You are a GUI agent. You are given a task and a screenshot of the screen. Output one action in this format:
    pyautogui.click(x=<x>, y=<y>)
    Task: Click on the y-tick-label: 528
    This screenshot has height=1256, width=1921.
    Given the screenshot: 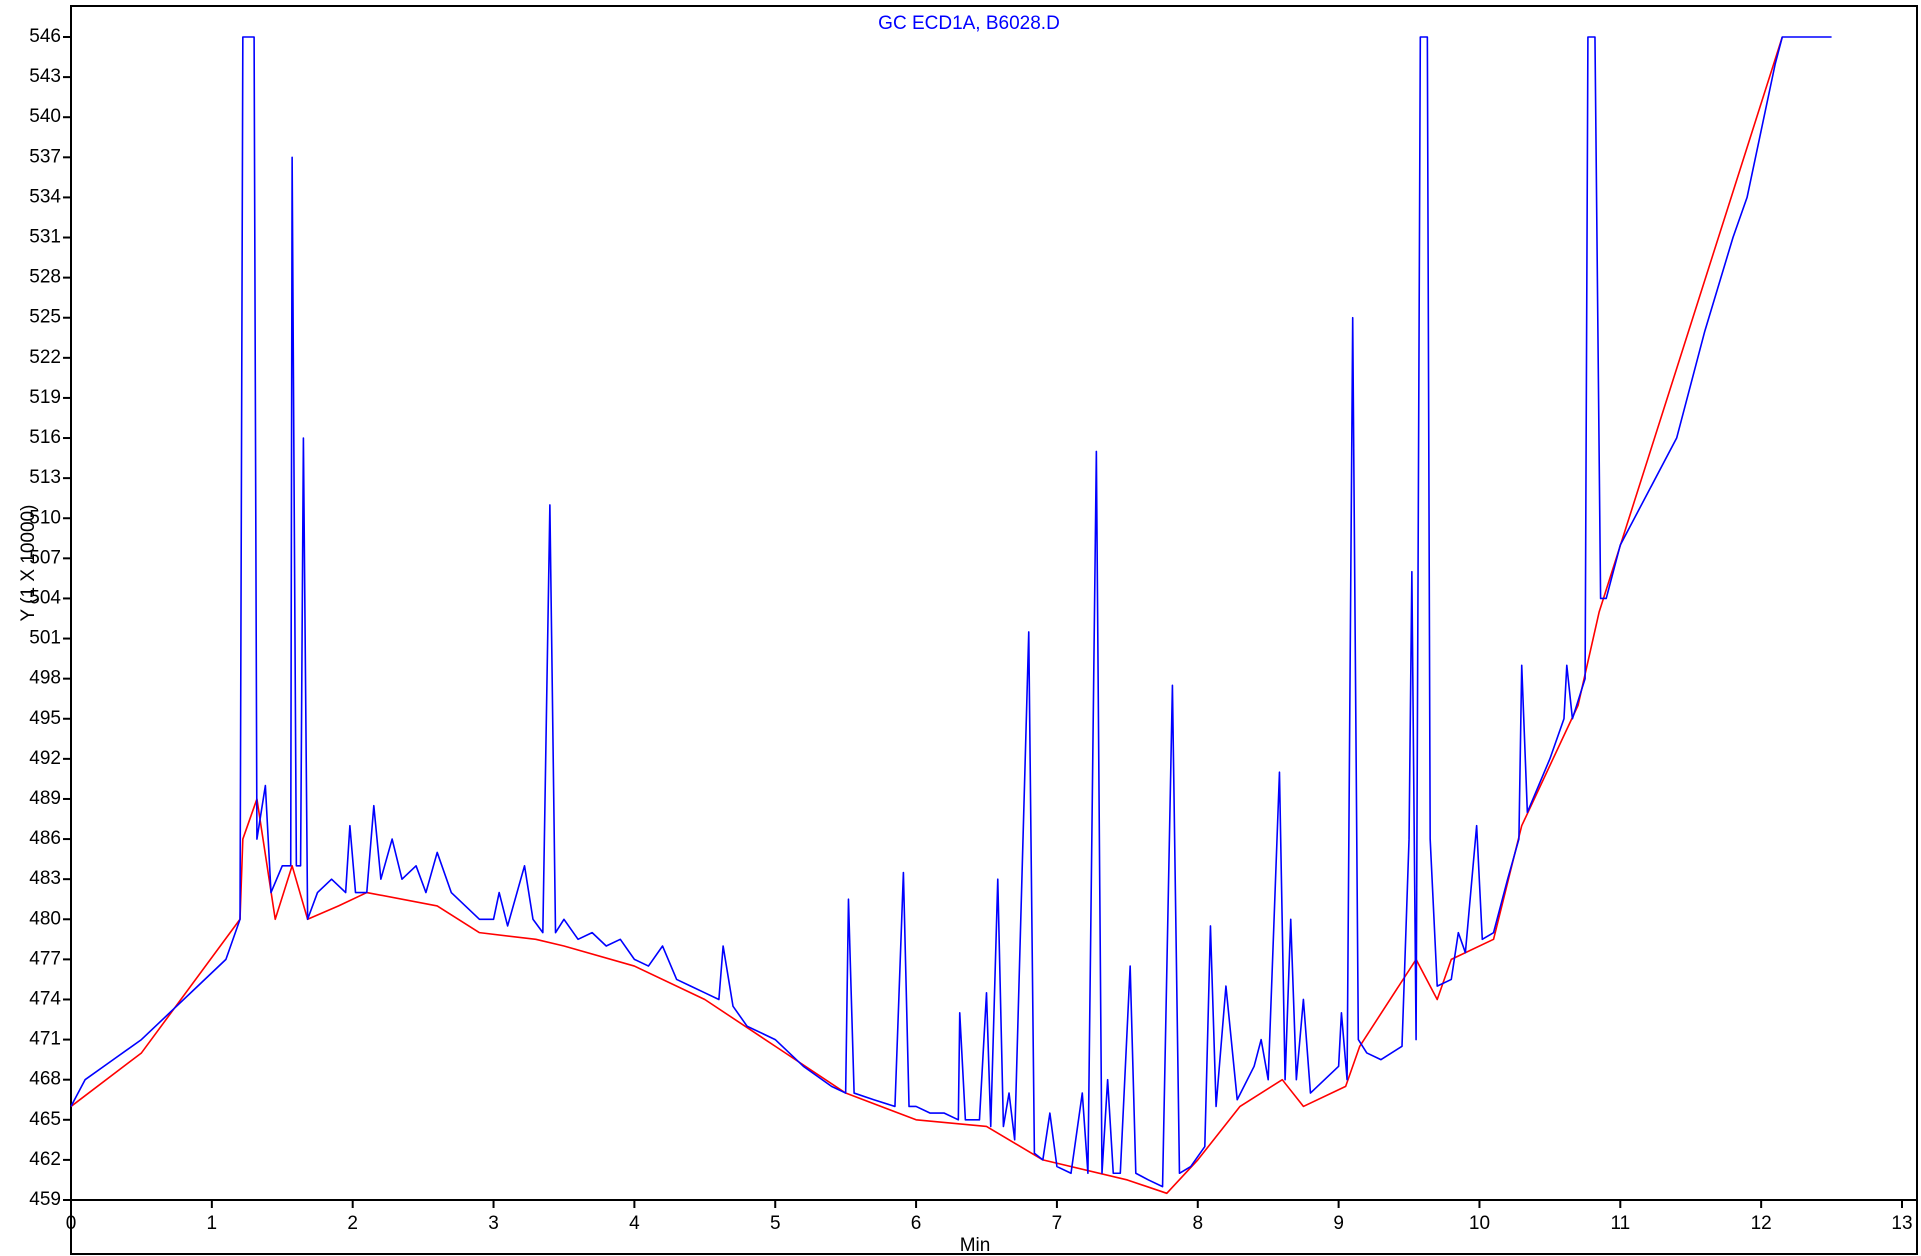 What is the action you would take?
    pyautogui.click(x=45, y=277)
    